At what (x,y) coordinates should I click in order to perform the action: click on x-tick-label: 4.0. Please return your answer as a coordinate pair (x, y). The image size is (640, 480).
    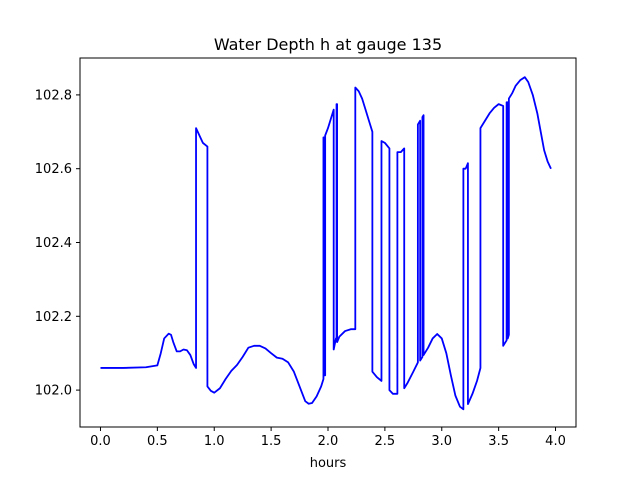
    Looking at the image, I should click on (555, 441).